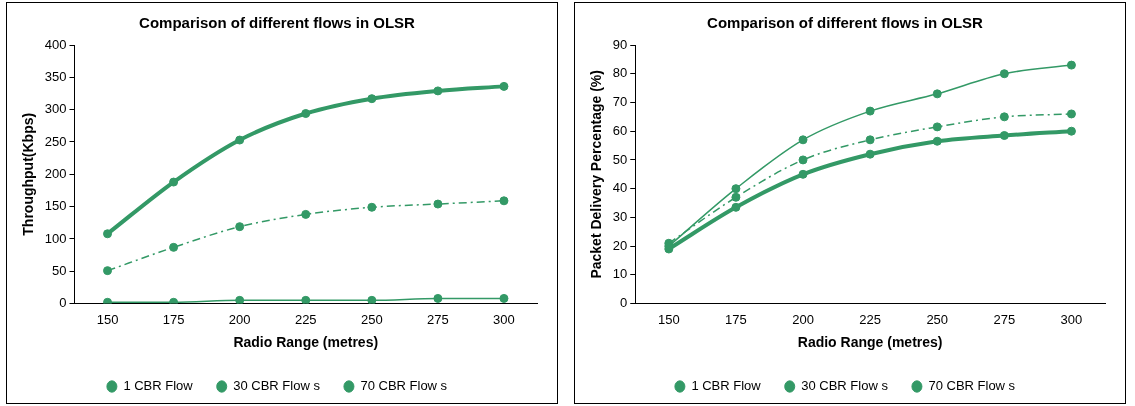 The width and height of the screenshot is (1135, 406). I want to click on y-tick-label: 40, so click(620, 188).